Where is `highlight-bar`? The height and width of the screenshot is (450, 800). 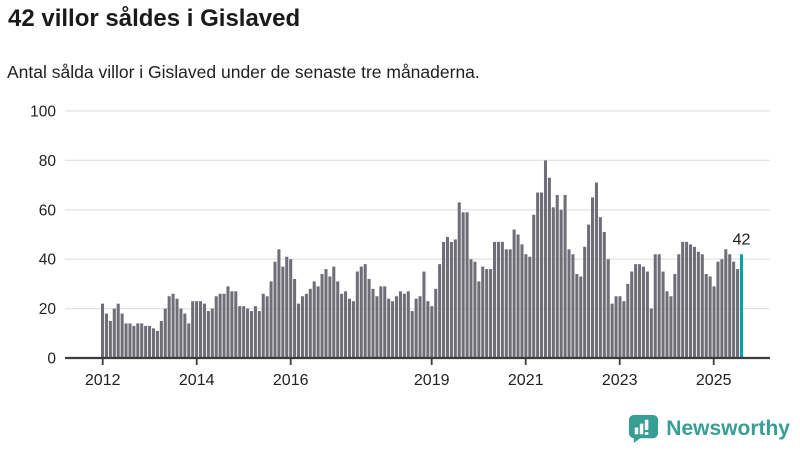
highlight-bar is located at coordinates (741, 306).